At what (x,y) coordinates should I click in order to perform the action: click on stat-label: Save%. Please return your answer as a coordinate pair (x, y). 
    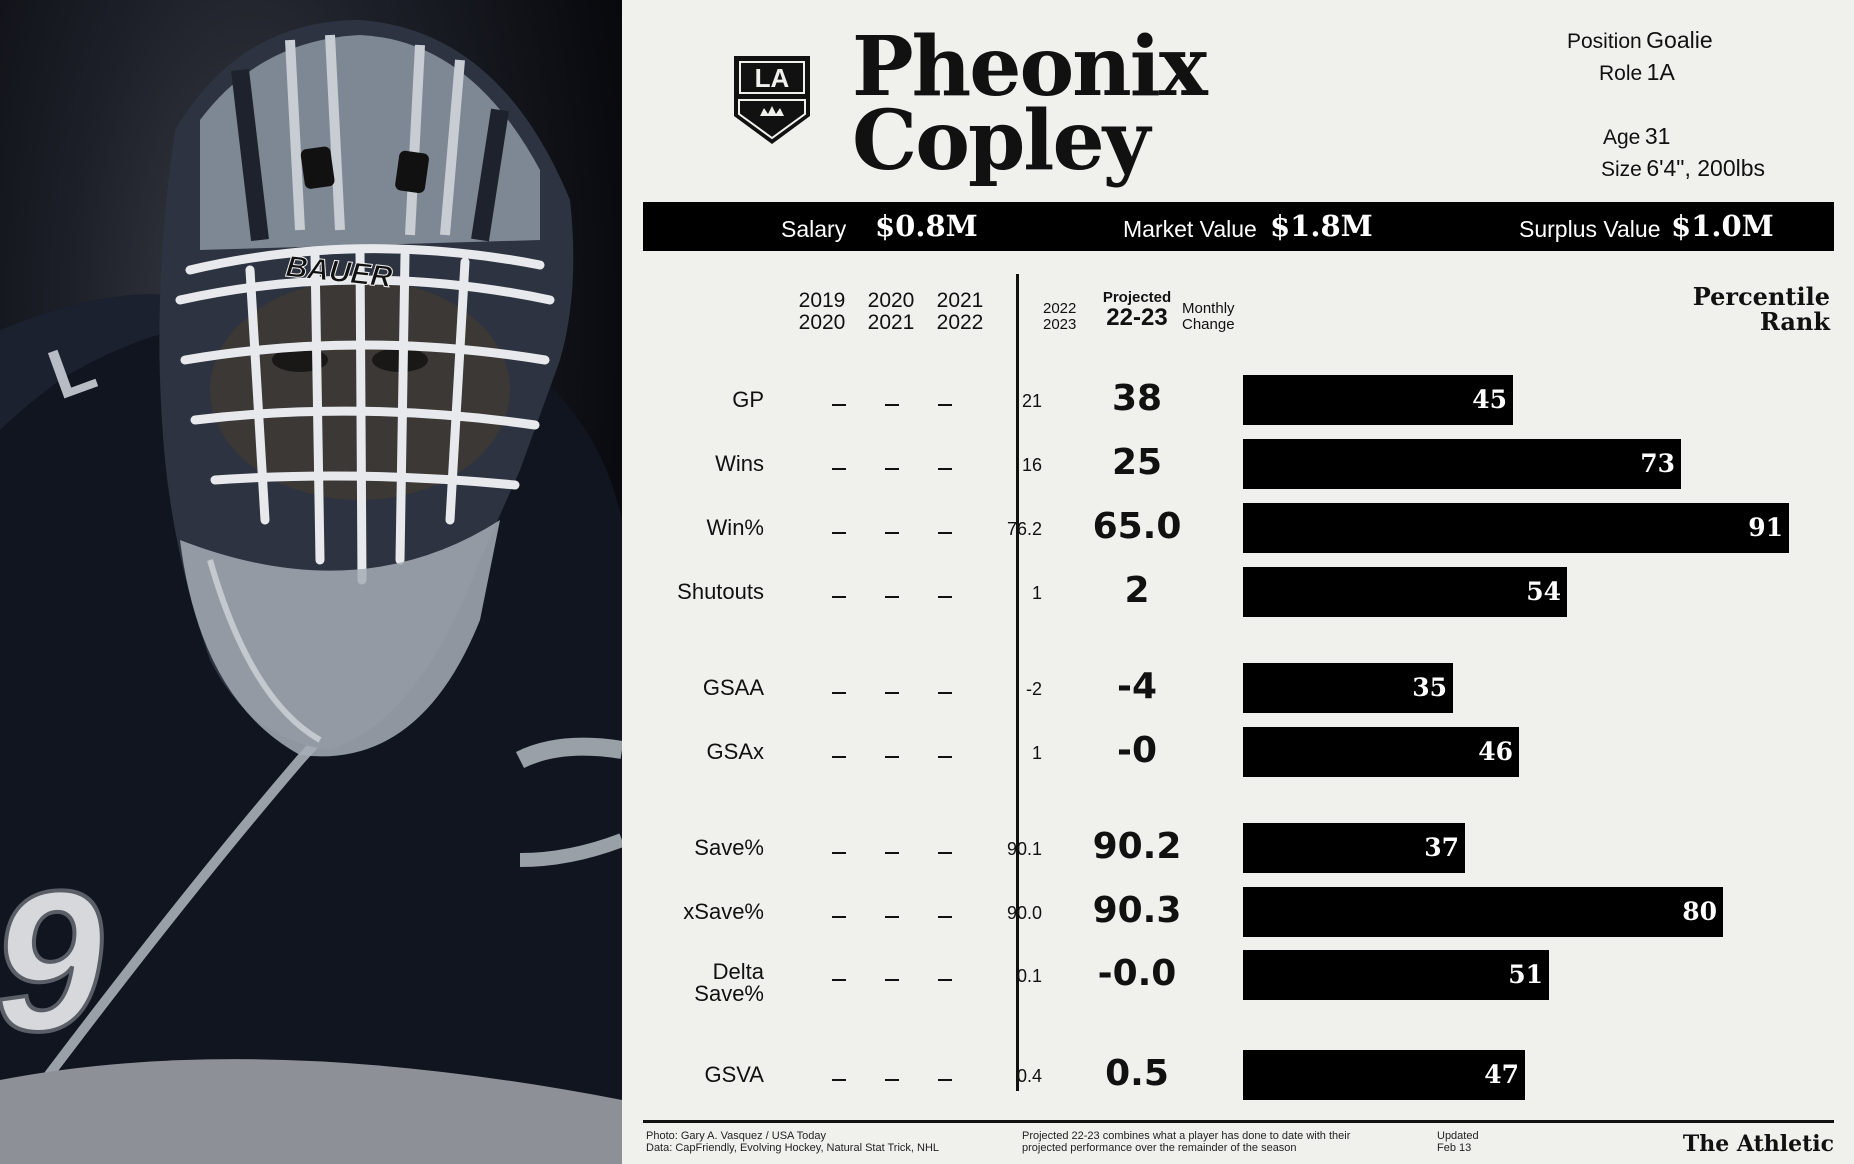
    Looking at the image, I should click on (729, 847).